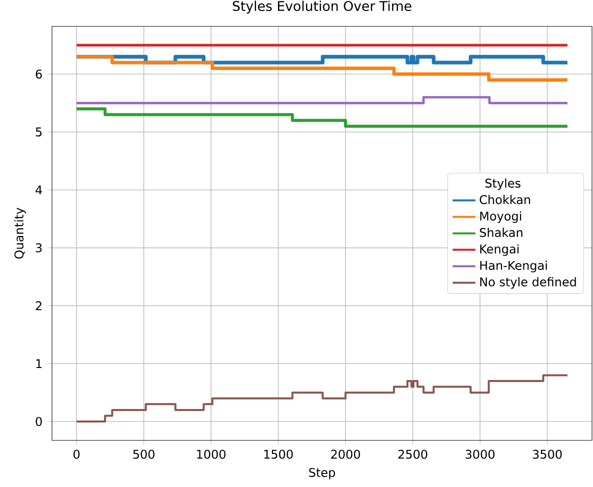  I want to click on x-tick-label: 2500, so click(413, 454).